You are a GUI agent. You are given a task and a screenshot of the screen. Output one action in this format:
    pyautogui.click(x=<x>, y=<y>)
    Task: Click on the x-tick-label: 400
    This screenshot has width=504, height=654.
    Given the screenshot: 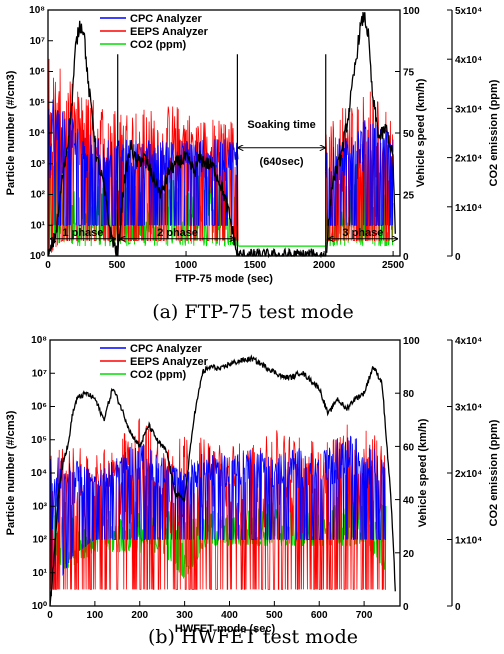 What is the action you would take?
    pyautogui.click(x=229, y=615)
    